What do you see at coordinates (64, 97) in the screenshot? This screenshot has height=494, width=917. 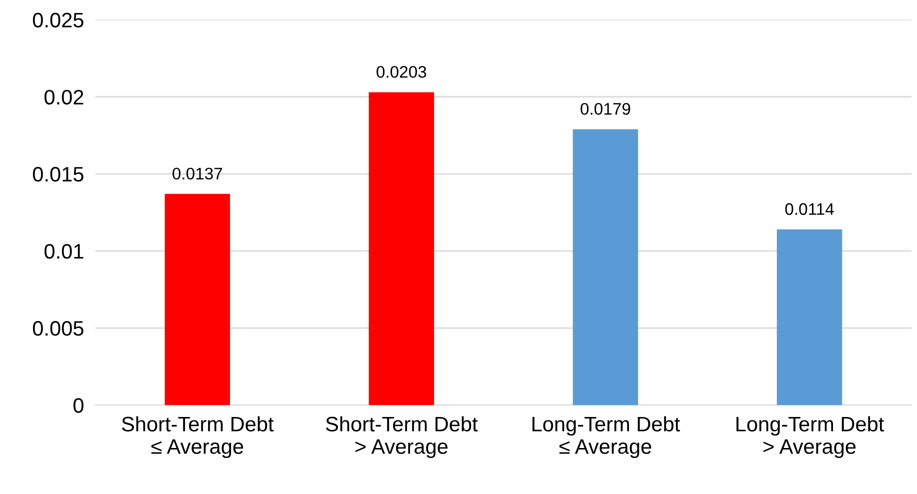 I see `y-tick-label: 0.02` at bounding box center [64, 97].